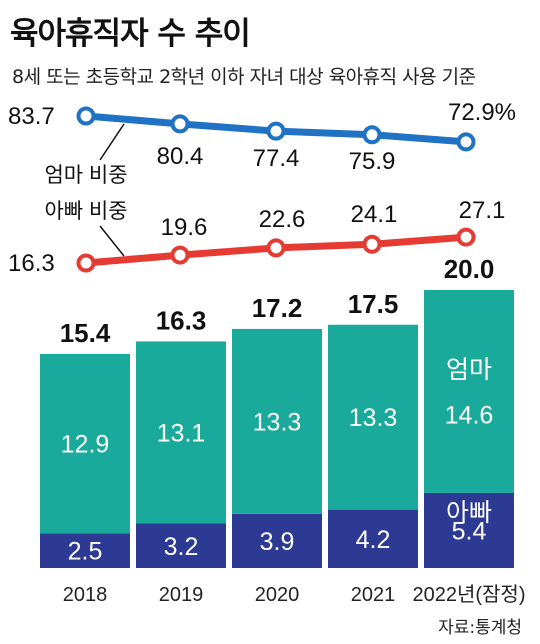  I want to click on bar-dad-label-4: 5.4, so click(469, 531).